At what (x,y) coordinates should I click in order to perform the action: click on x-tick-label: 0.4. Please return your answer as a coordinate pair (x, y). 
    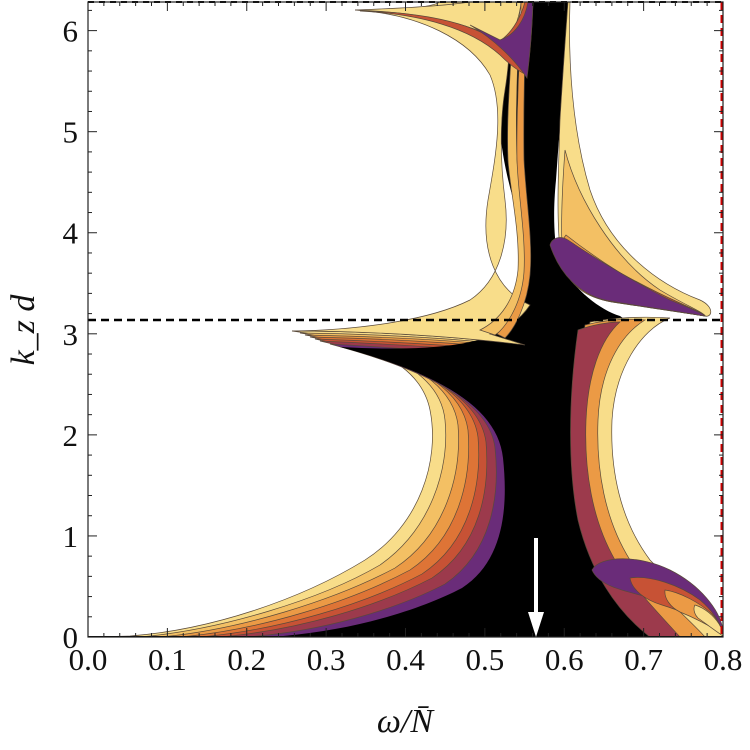
    Looking at the image, I should click on (405, 659).